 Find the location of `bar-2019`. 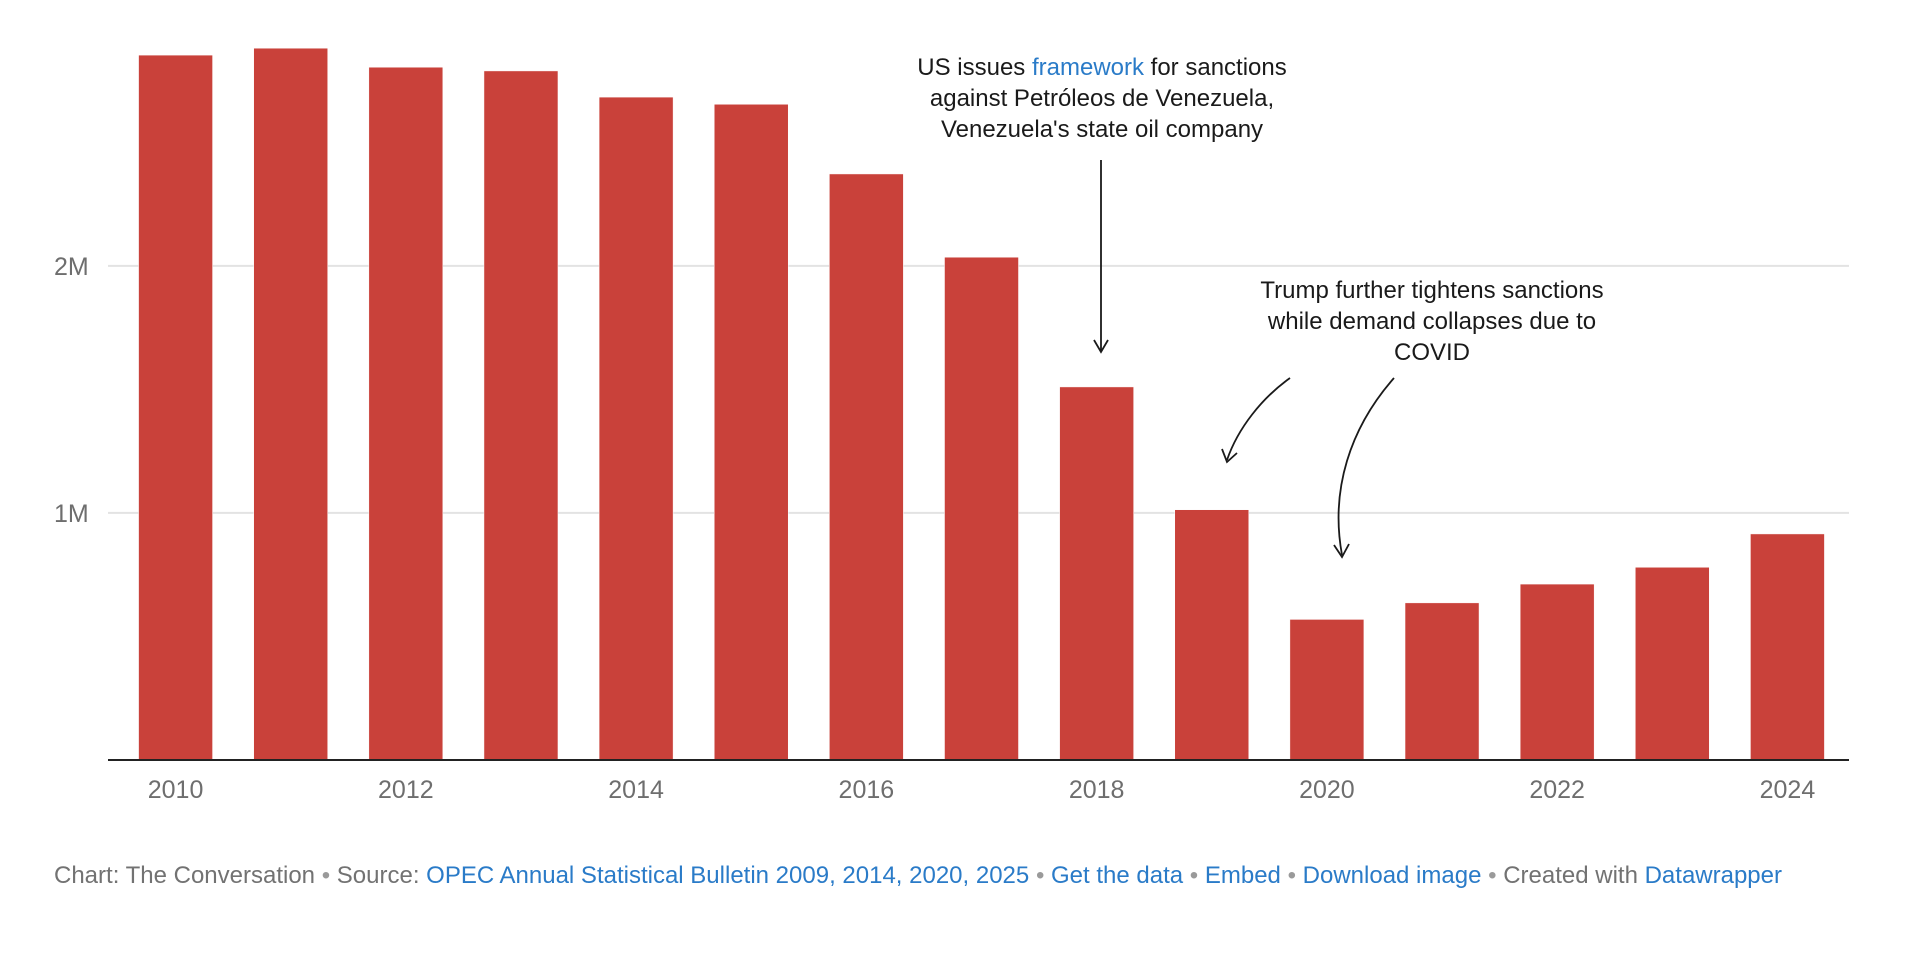

bar-2019 is located at coordinates (1212, 635).